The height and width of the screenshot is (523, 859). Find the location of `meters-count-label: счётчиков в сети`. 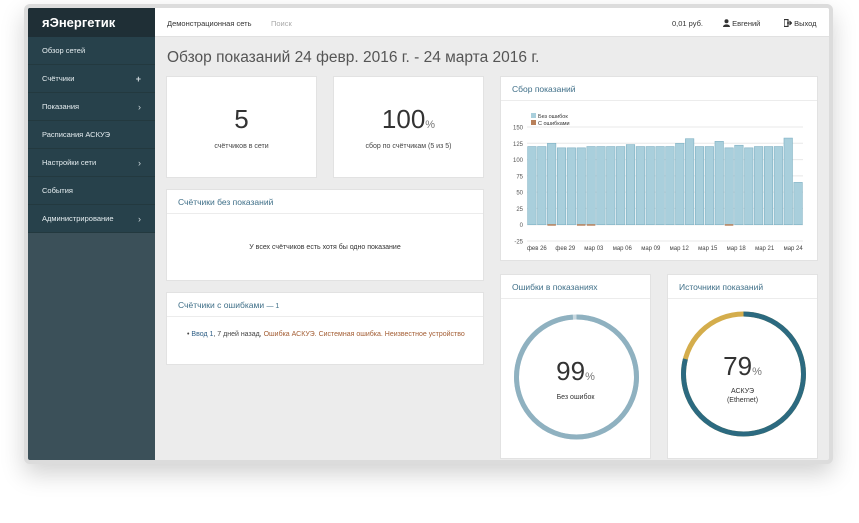

meters-count-label: счётчиков в сети is located at coordinates (241, 146).